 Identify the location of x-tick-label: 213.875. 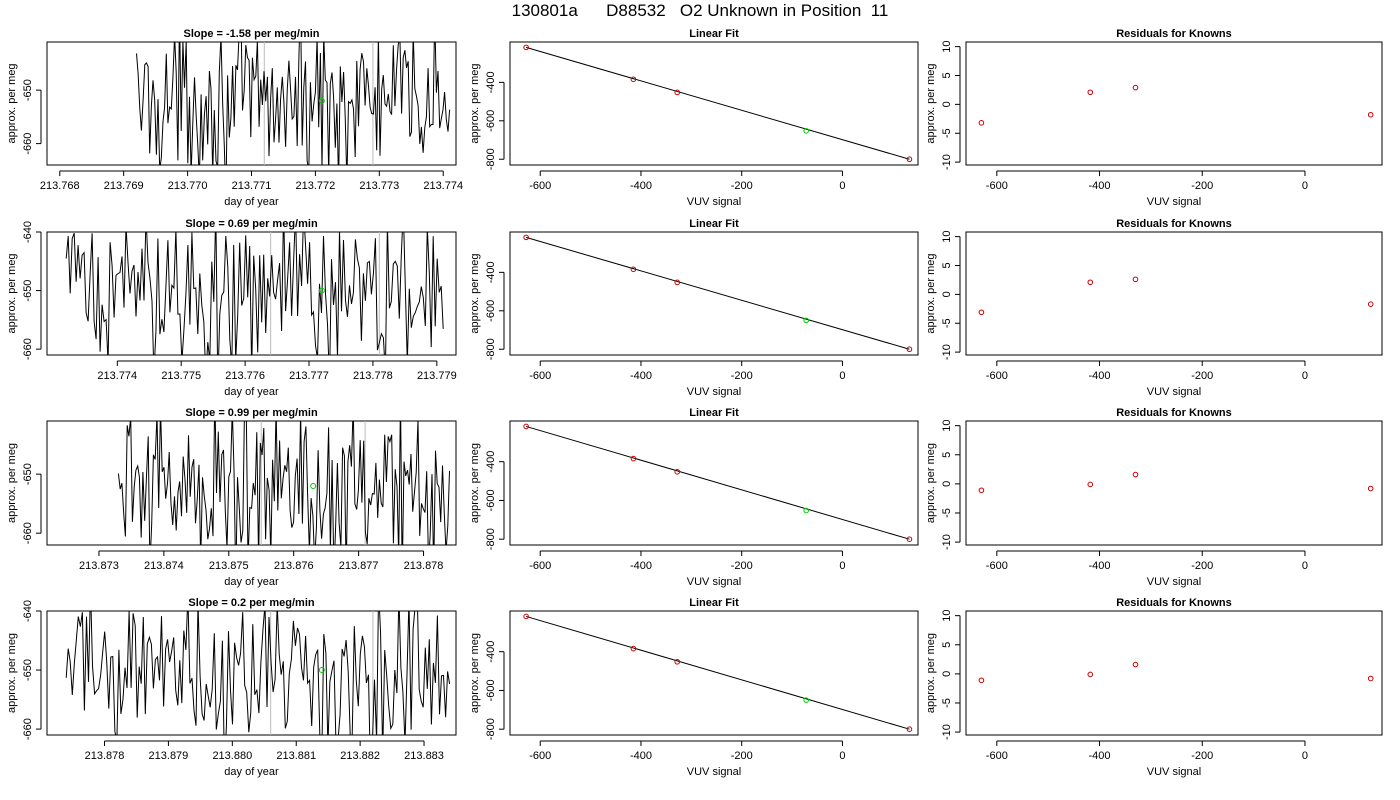
(229, 566).